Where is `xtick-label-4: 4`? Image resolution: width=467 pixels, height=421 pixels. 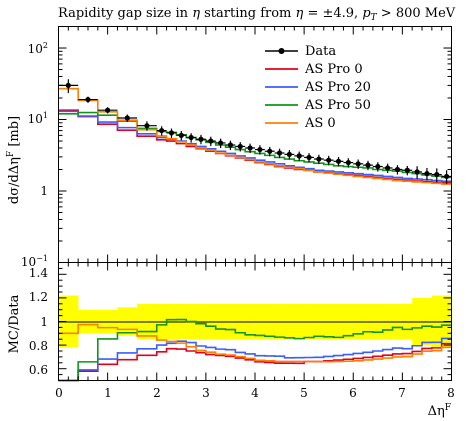
xtick-label-4: 4 is located at coordinates (255, 393).